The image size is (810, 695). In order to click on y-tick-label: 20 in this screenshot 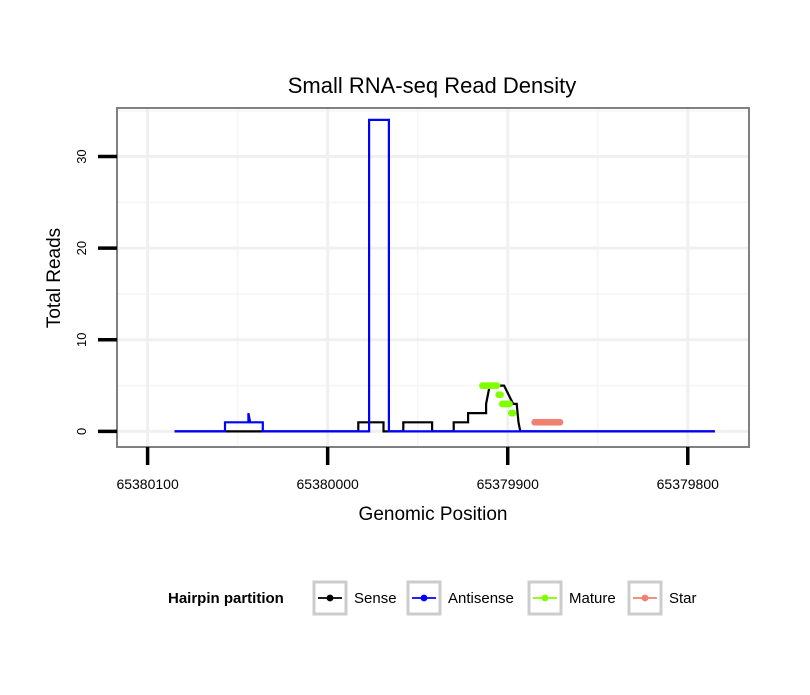, I will do `click(81, 248)`.